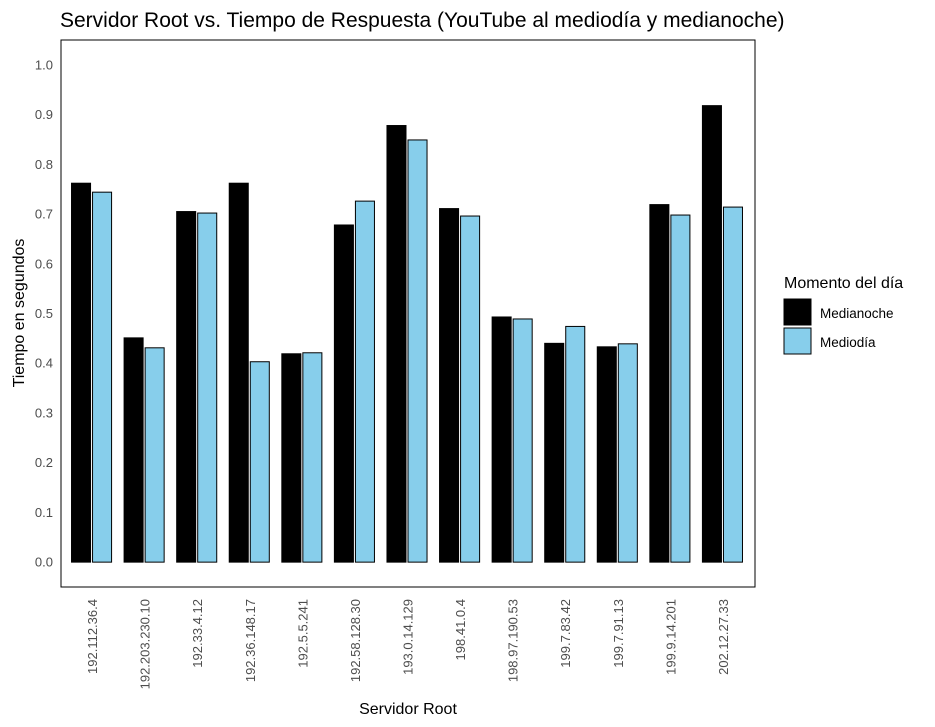 The height and width of the screenshot is (727, 935). I want to click on y-tick-label: 0.2, so click(44, 462).